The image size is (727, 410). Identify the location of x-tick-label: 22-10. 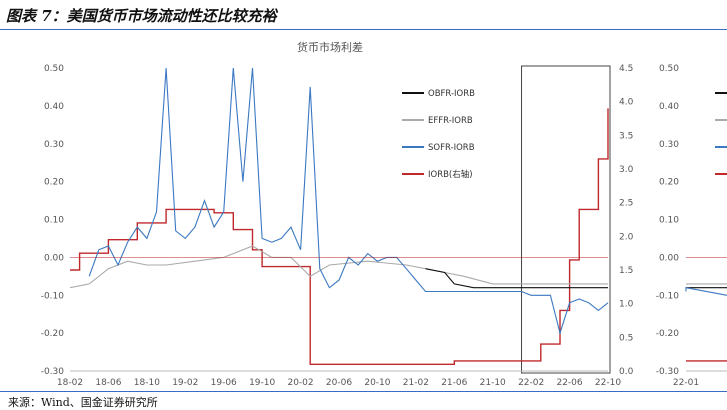
(608, 383).